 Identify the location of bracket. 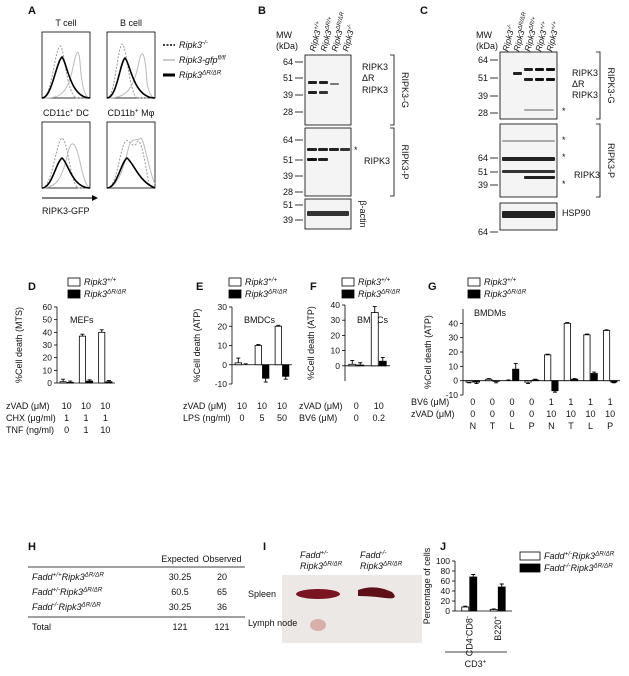
(392, 162).